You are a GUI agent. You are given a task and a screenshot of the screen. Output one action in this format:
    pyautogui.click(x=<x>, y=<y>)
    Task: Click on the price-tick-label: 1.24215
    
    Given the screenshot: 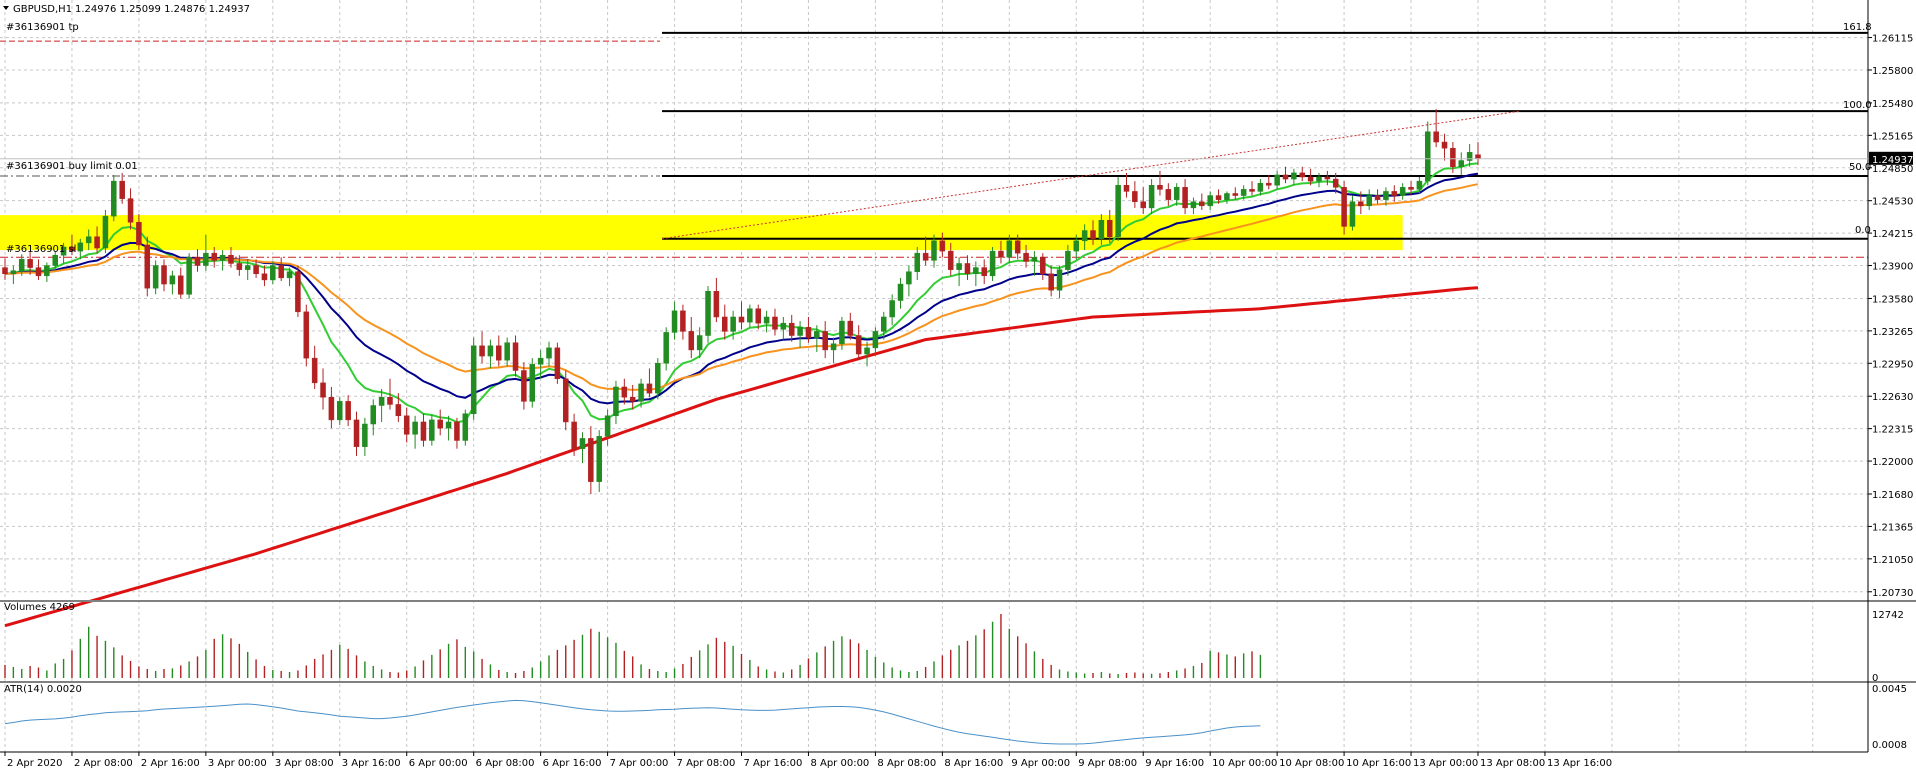 What is the action you would take?
    pyautogui.click(x=1892, y=234)
    